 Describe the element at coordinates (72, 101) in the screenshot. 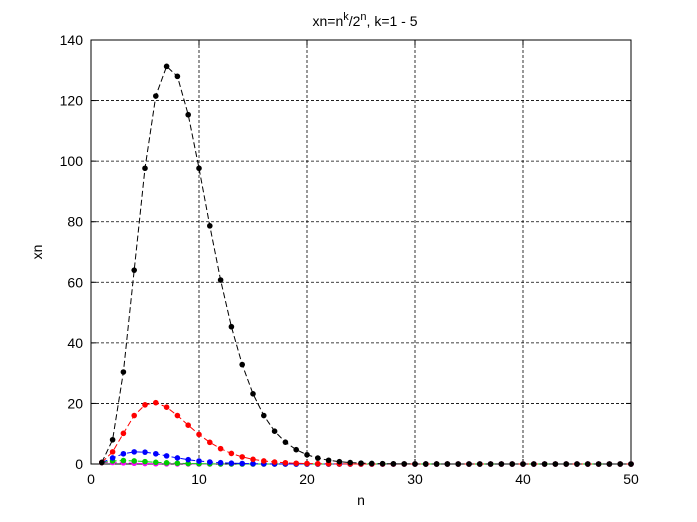

I see `y-tick-label: 120` at that location.